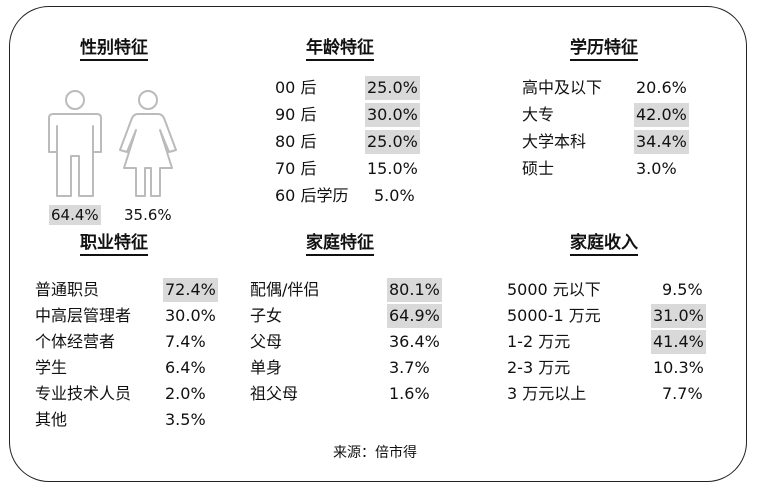  What do you see at coordinates (607, 291) in the screenshot?
I see `income-row: 5000 元以下 9.5%` at bounding box center [607, 291].